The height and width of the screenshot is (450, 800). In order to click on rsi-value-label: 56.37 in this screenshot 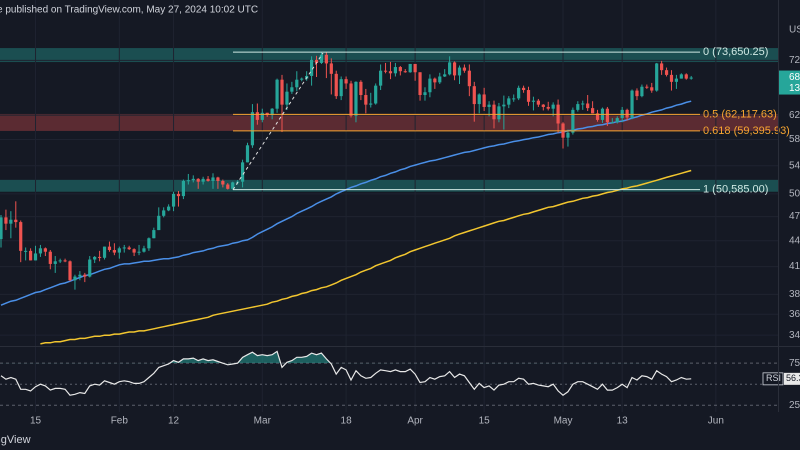, I will do `click(793, 378)`.